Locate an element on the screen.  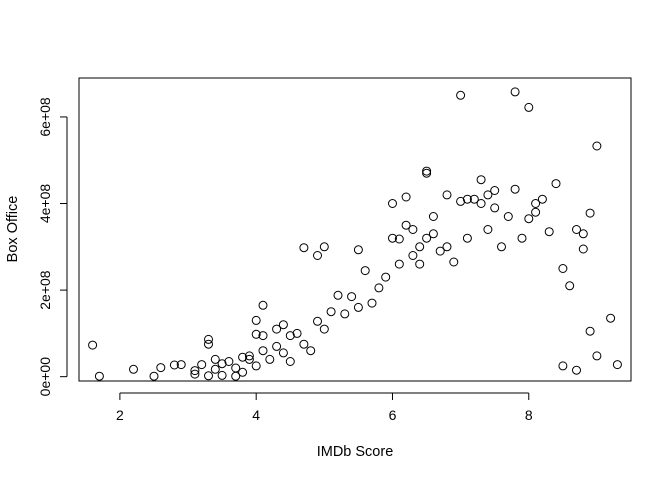
y-tick-label: 6e+08 is located at coordinates (45, 117).